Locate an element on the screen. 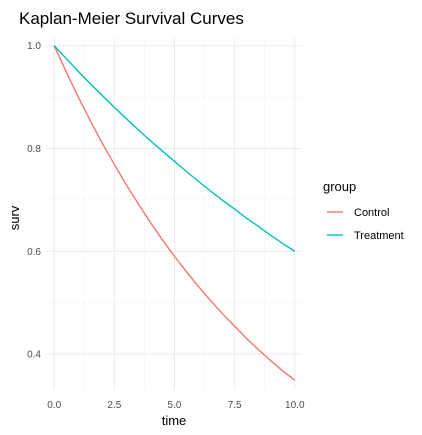  x-tick-label: 7.5 is located at coordinates (235, 405).